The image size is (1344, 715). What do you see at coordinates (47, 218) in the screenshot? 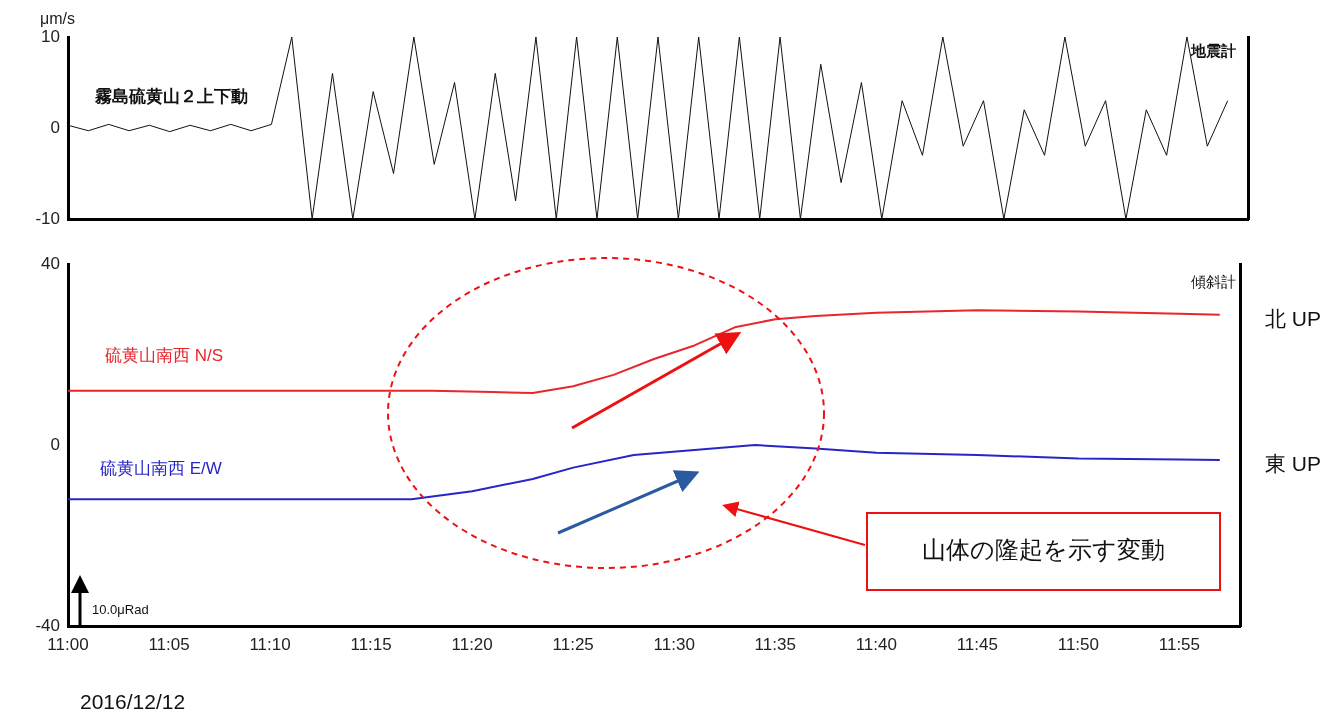
I see `y-tick-label: -10` at bounding box center [47, 218].